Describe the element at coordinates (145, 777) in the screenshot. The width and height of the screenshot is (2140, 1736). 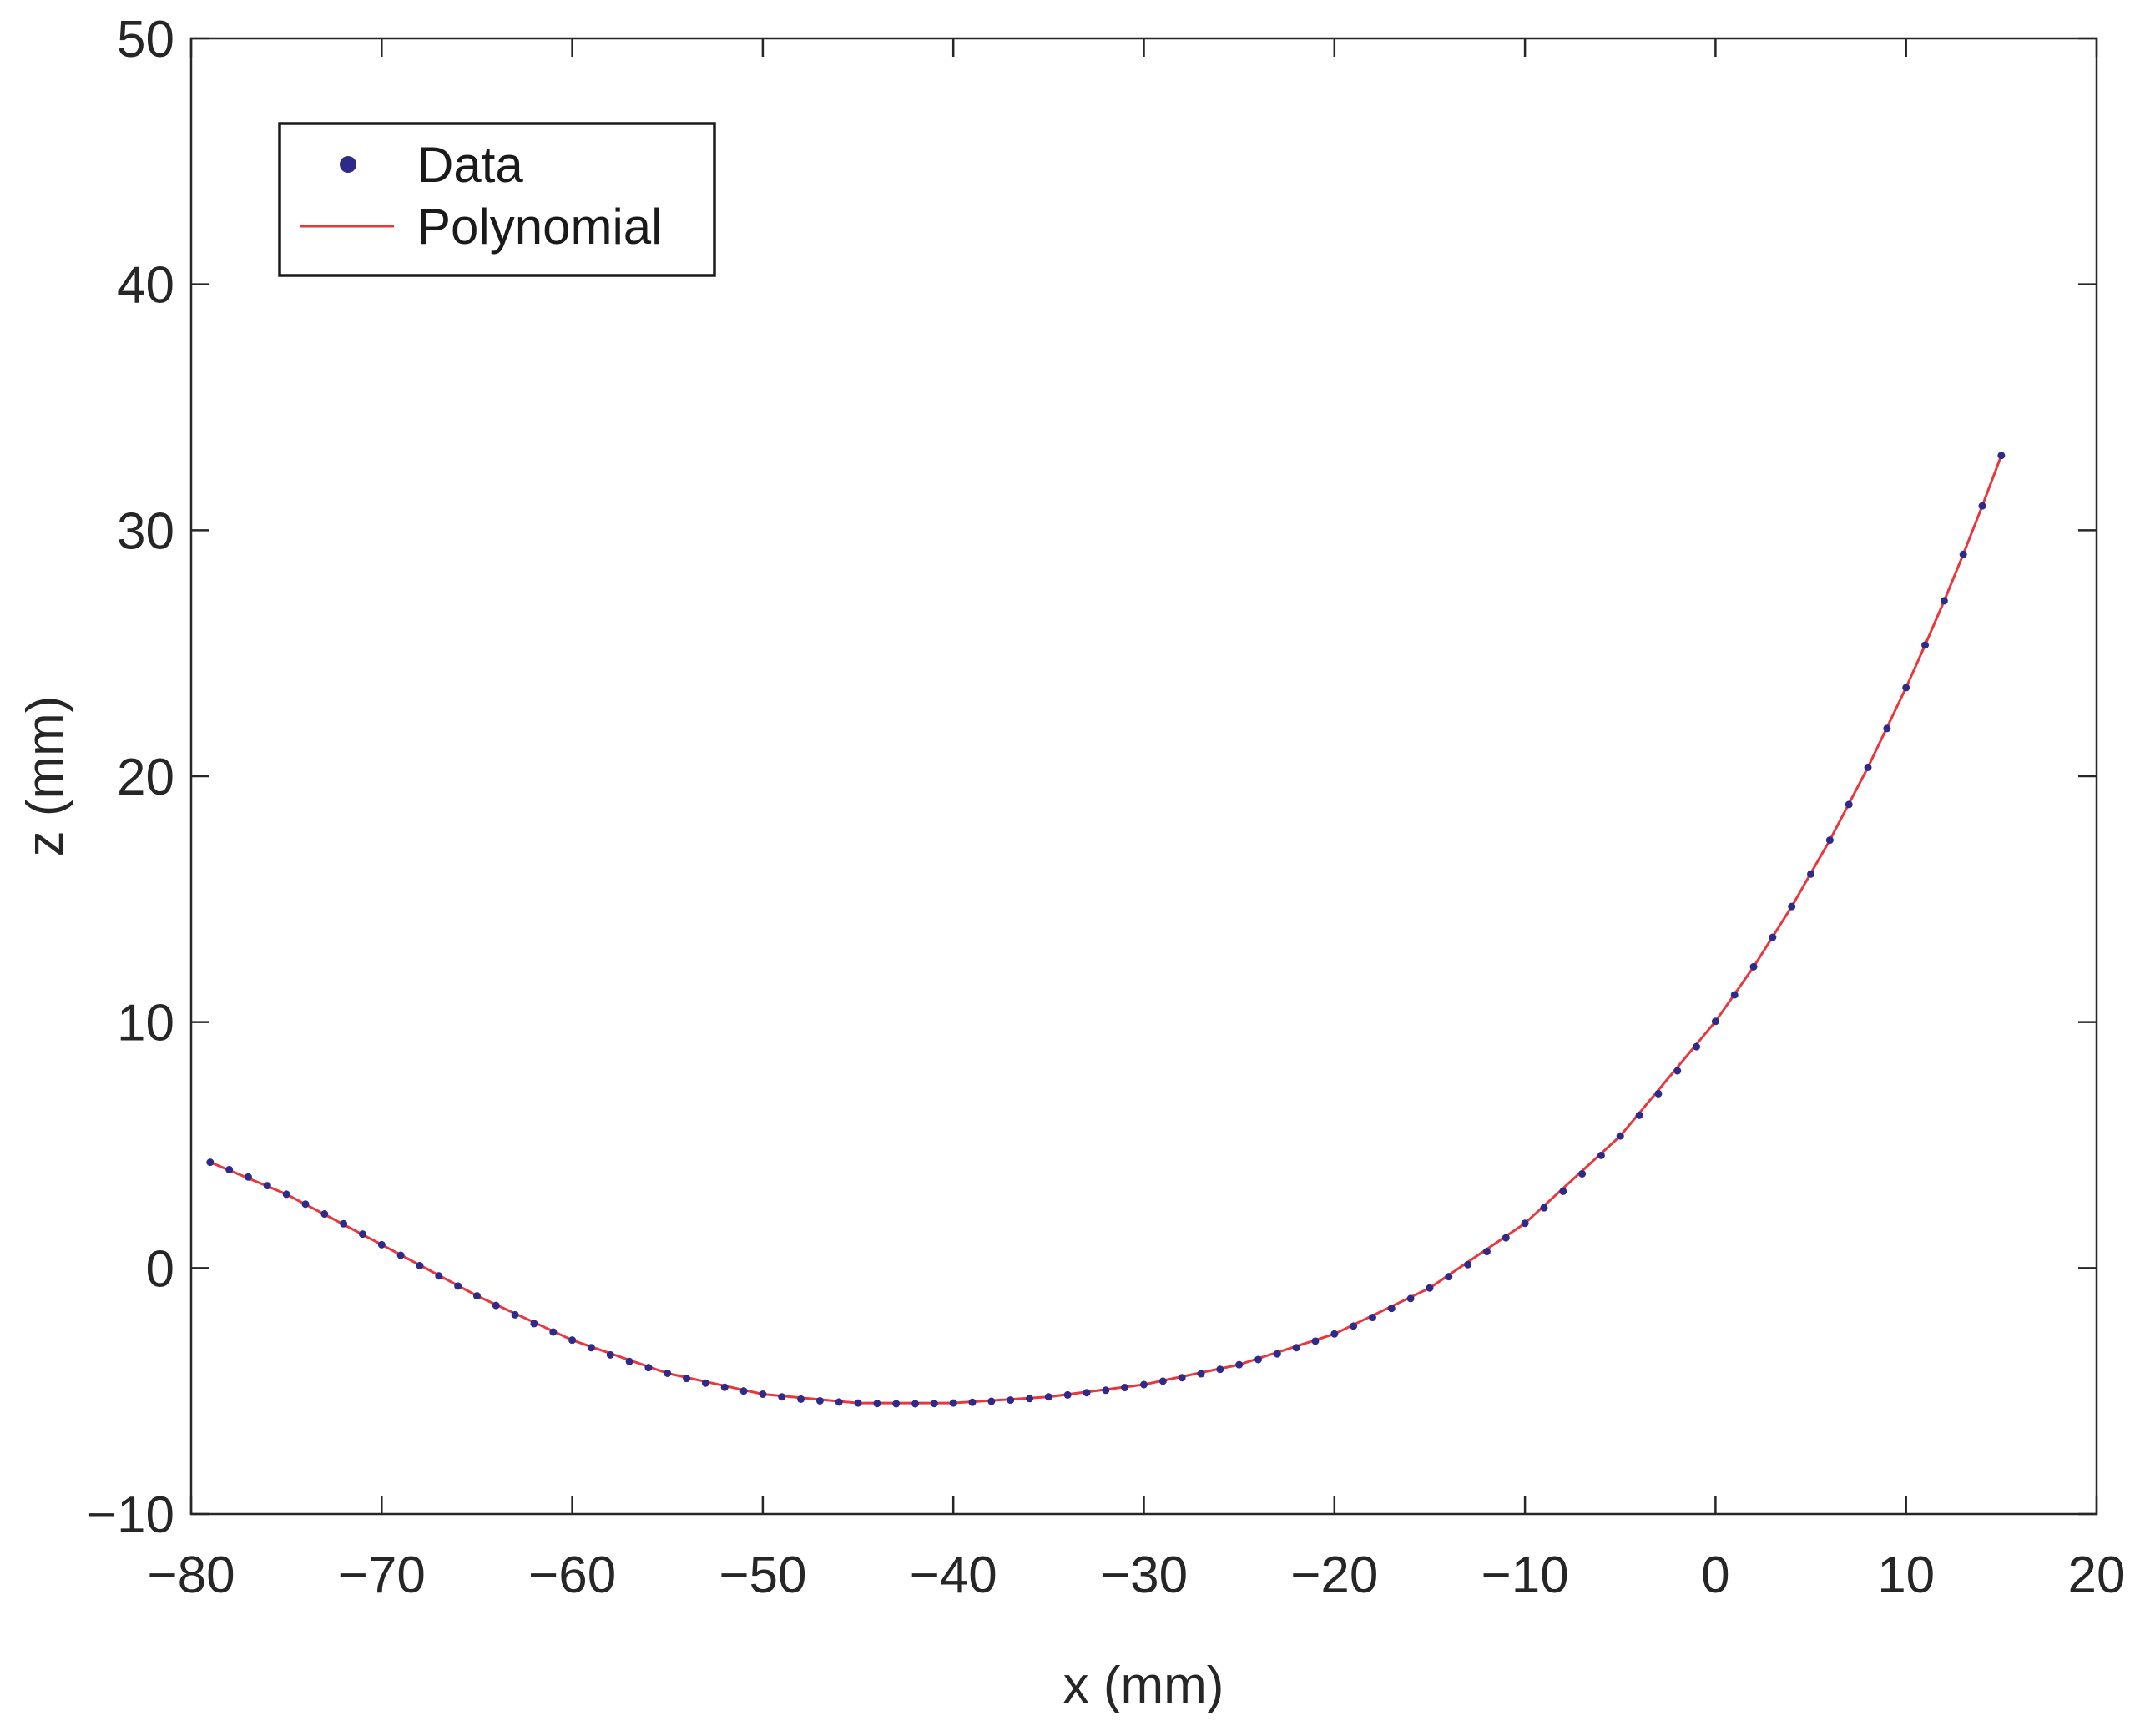
I see `y-tick-label: 20` at that location.